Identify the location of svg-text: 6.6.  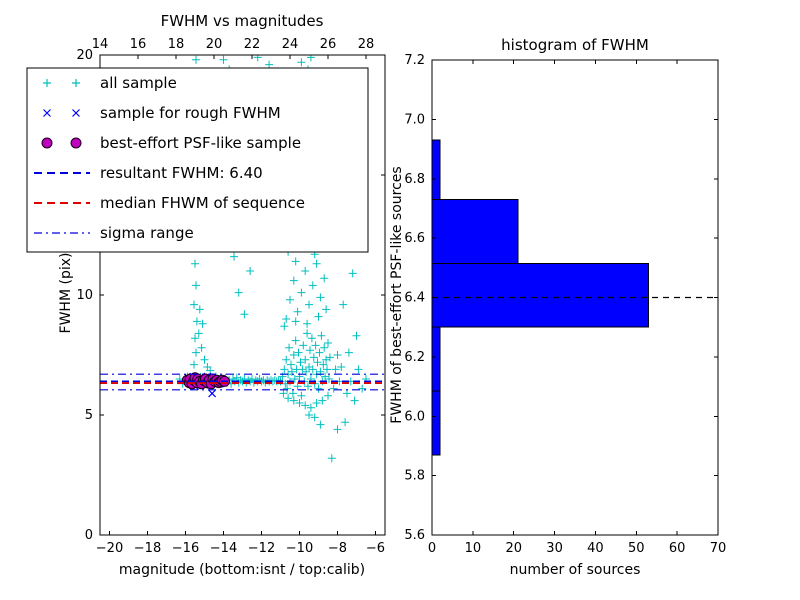
(414, 238).